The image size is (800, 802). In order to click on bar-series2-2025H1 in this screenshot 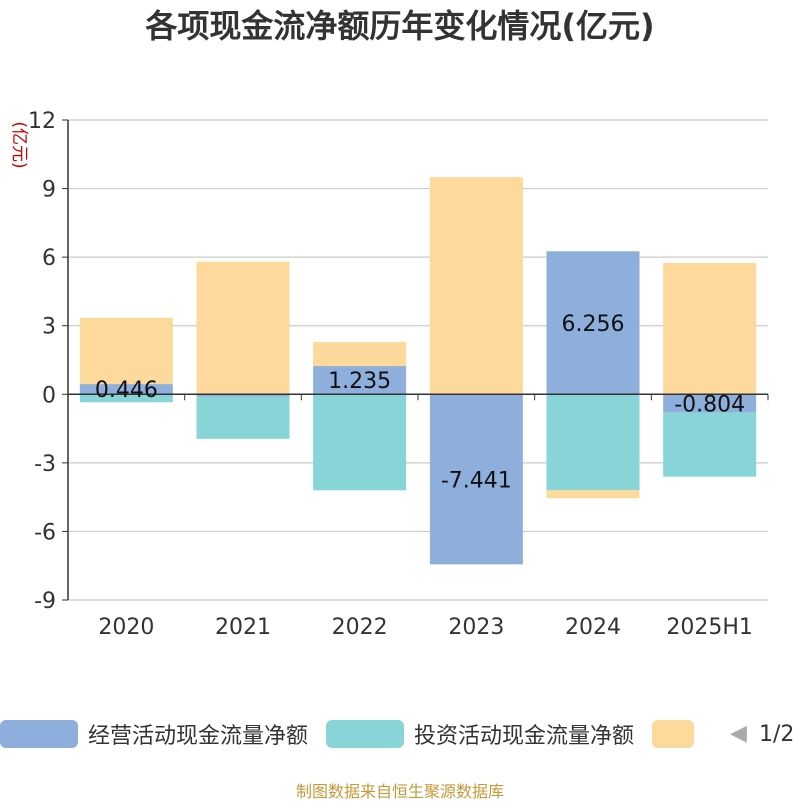, I will do `click(710, 328)`.